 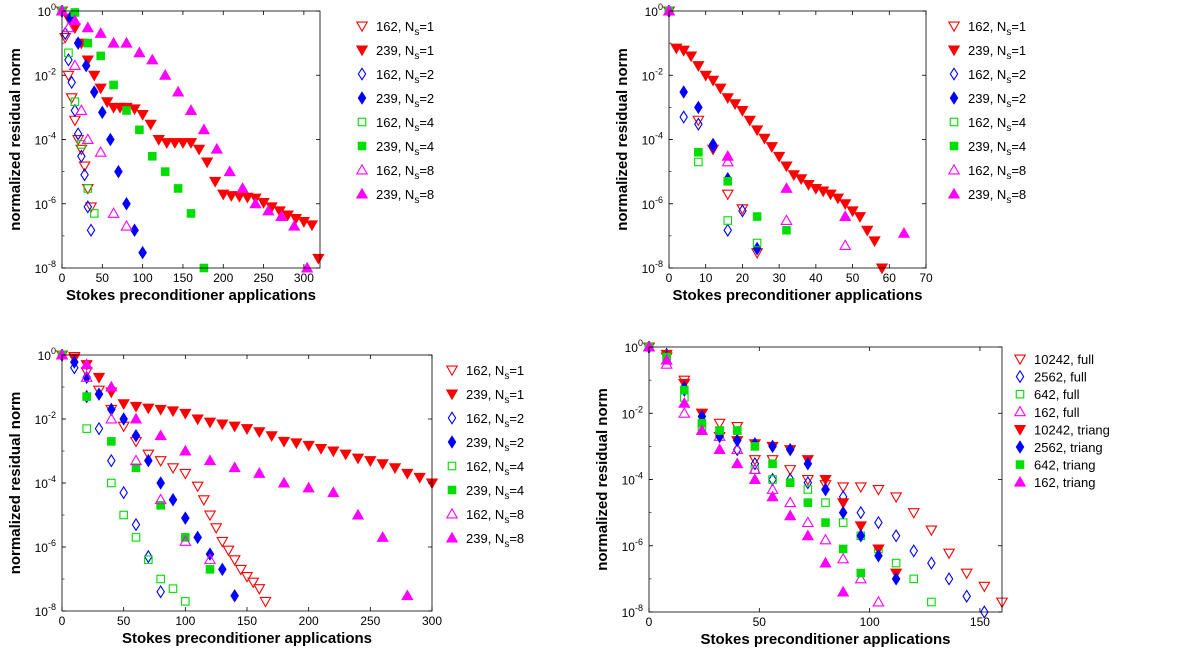 I want to click on x-tick-label: 70, so click(x=926, y=278).